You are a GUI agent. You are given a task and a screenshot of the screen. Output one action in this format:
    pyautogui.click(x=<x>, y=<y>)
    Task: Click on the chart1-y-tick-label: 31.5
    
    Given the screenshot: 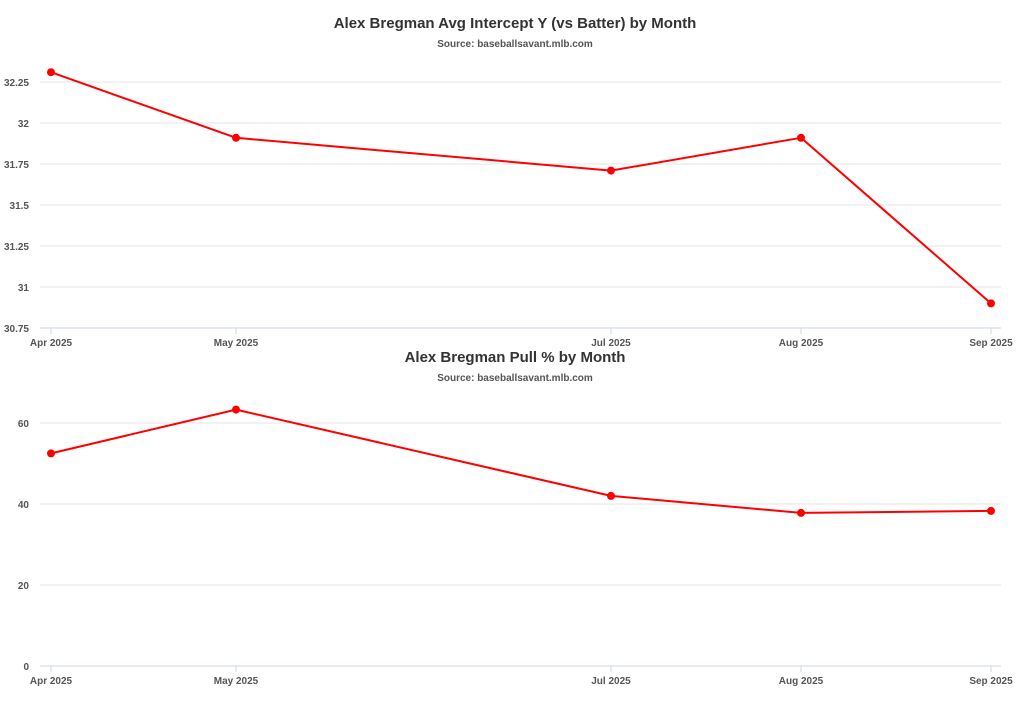 What is the action you would take?
    pyautogui.click(x=20, y=206)
    